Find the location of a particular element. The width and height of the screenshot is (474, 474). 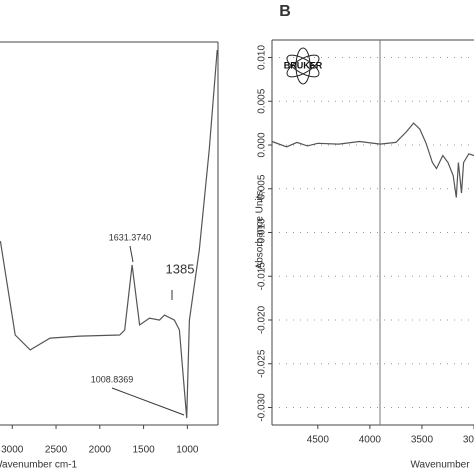

x-axis-label: Wavenumber cm-1 is located at coordinates (38, 465).